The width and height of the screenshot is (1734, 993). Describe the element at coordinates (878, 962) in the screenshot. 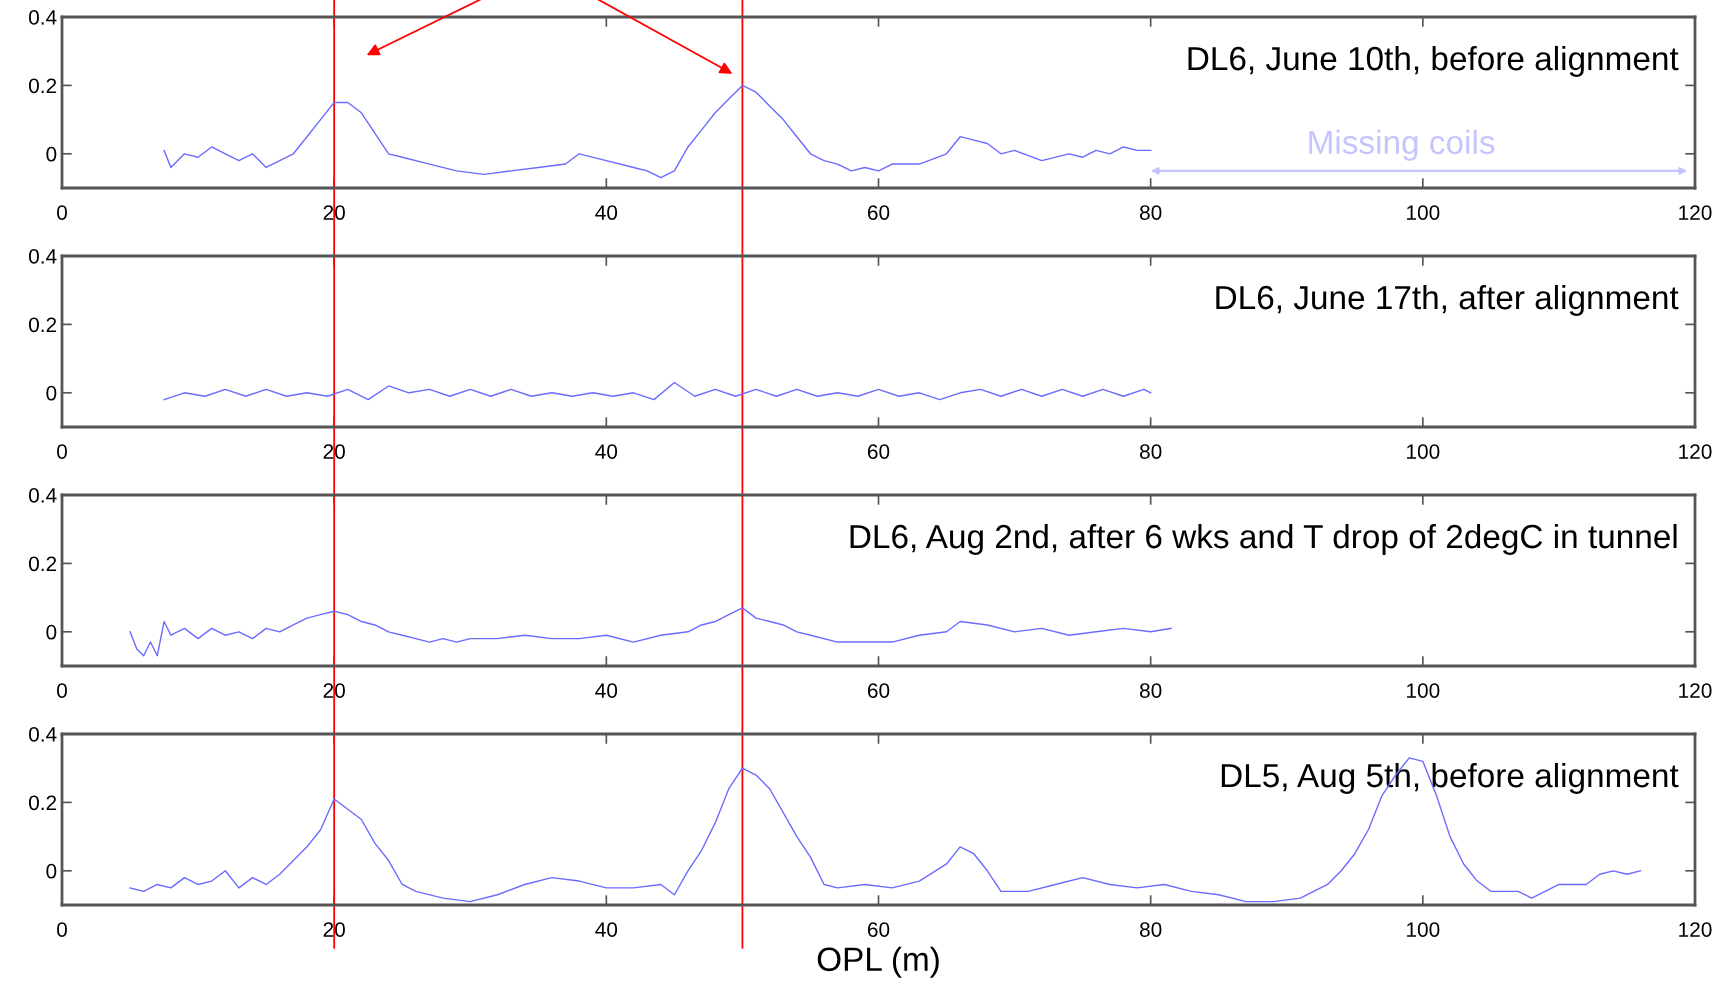

I see `x-axis-title: OPL (m)` at that location.